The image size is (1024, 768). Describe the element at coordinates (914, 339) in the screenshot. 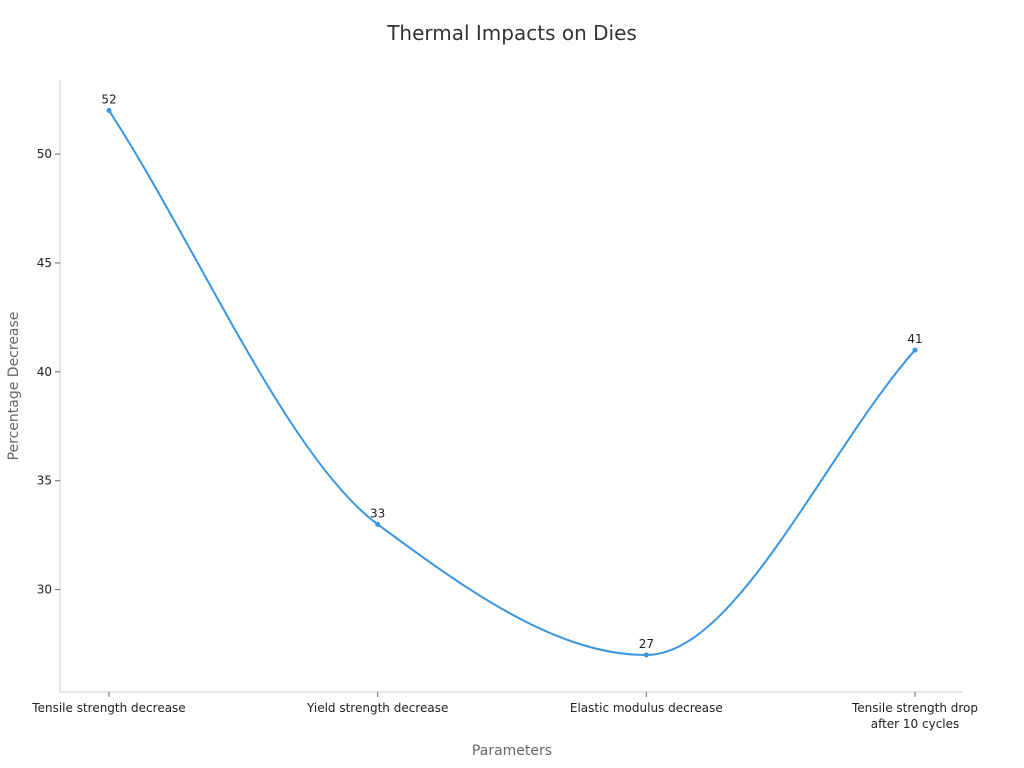

I see `data-label: 41` at that location.